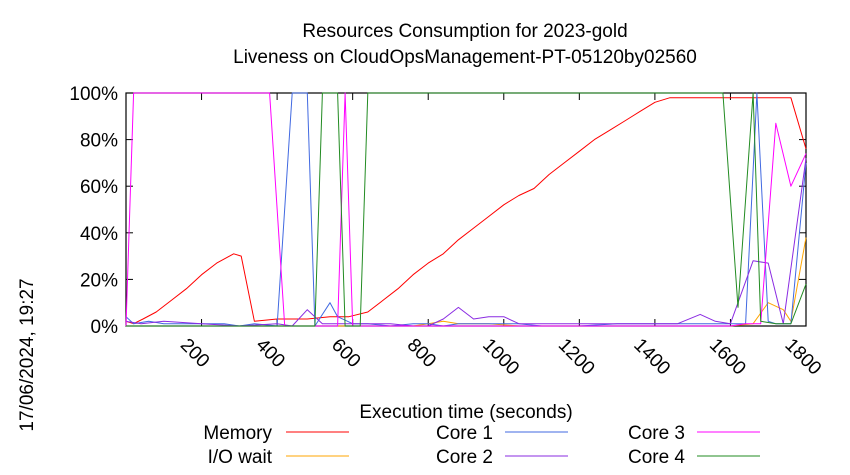  What do you see at coordinates (99, 234) in the screenshot?
I see `y-tick-label: 40%` at bounding box center [99, 234].